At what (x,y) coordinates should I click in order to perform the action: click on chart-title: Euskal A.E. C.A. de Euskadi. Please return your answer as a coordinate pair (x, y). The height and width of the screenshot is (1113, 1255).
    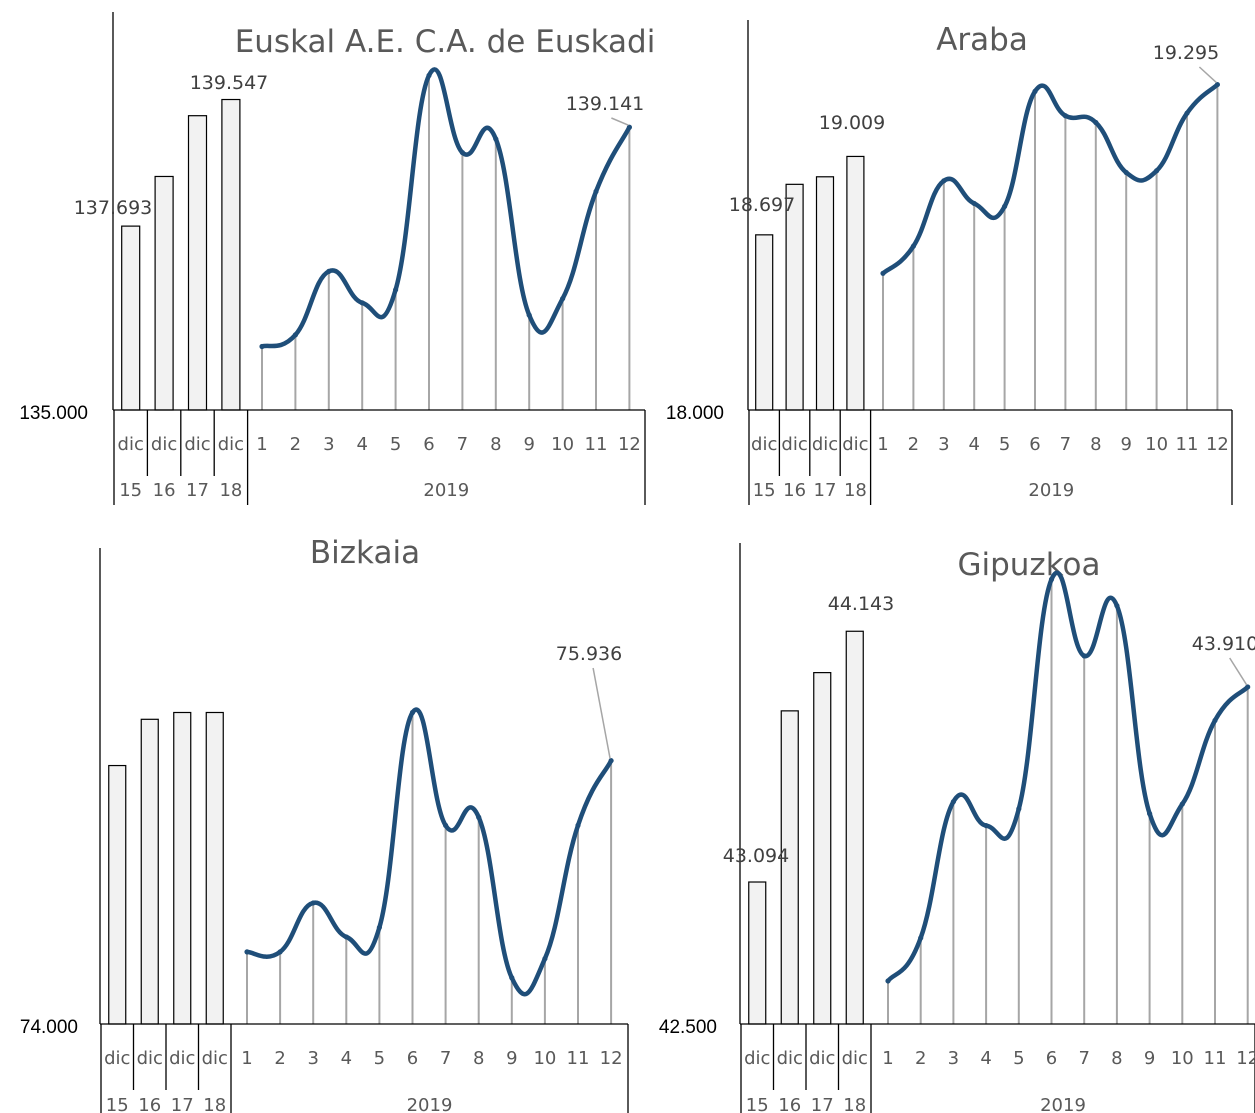
    Looking at the image, I should click on (445, 42).